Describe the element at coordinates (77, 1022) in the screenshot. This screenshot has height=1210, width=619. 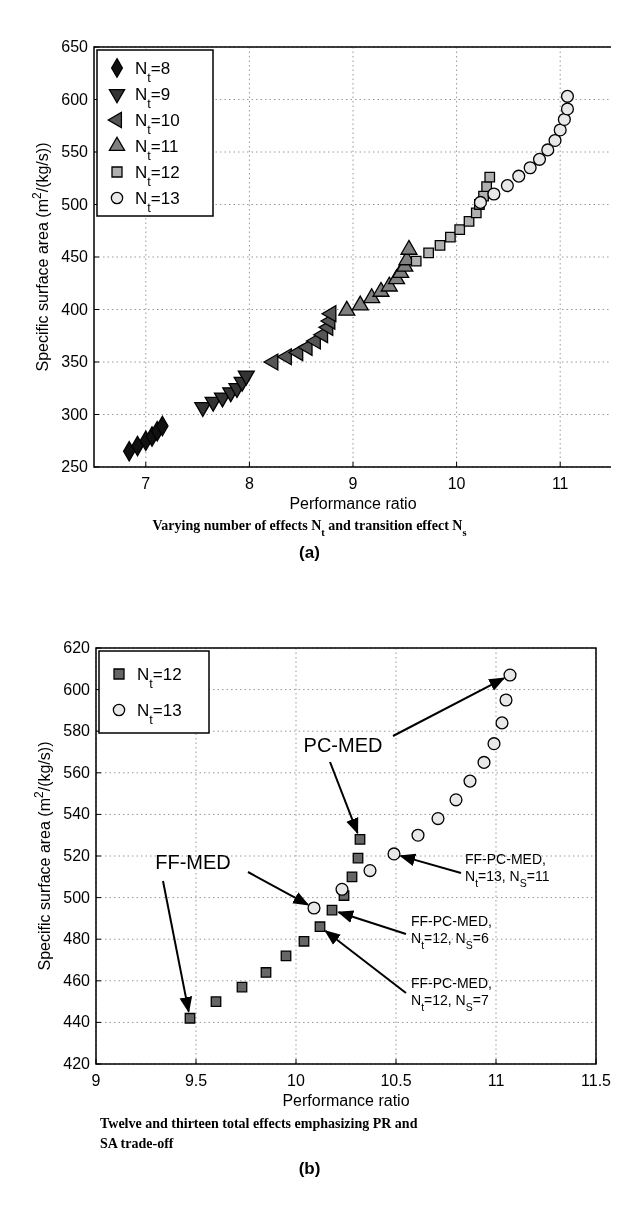
I see `y-tick-label: 440` at that location.